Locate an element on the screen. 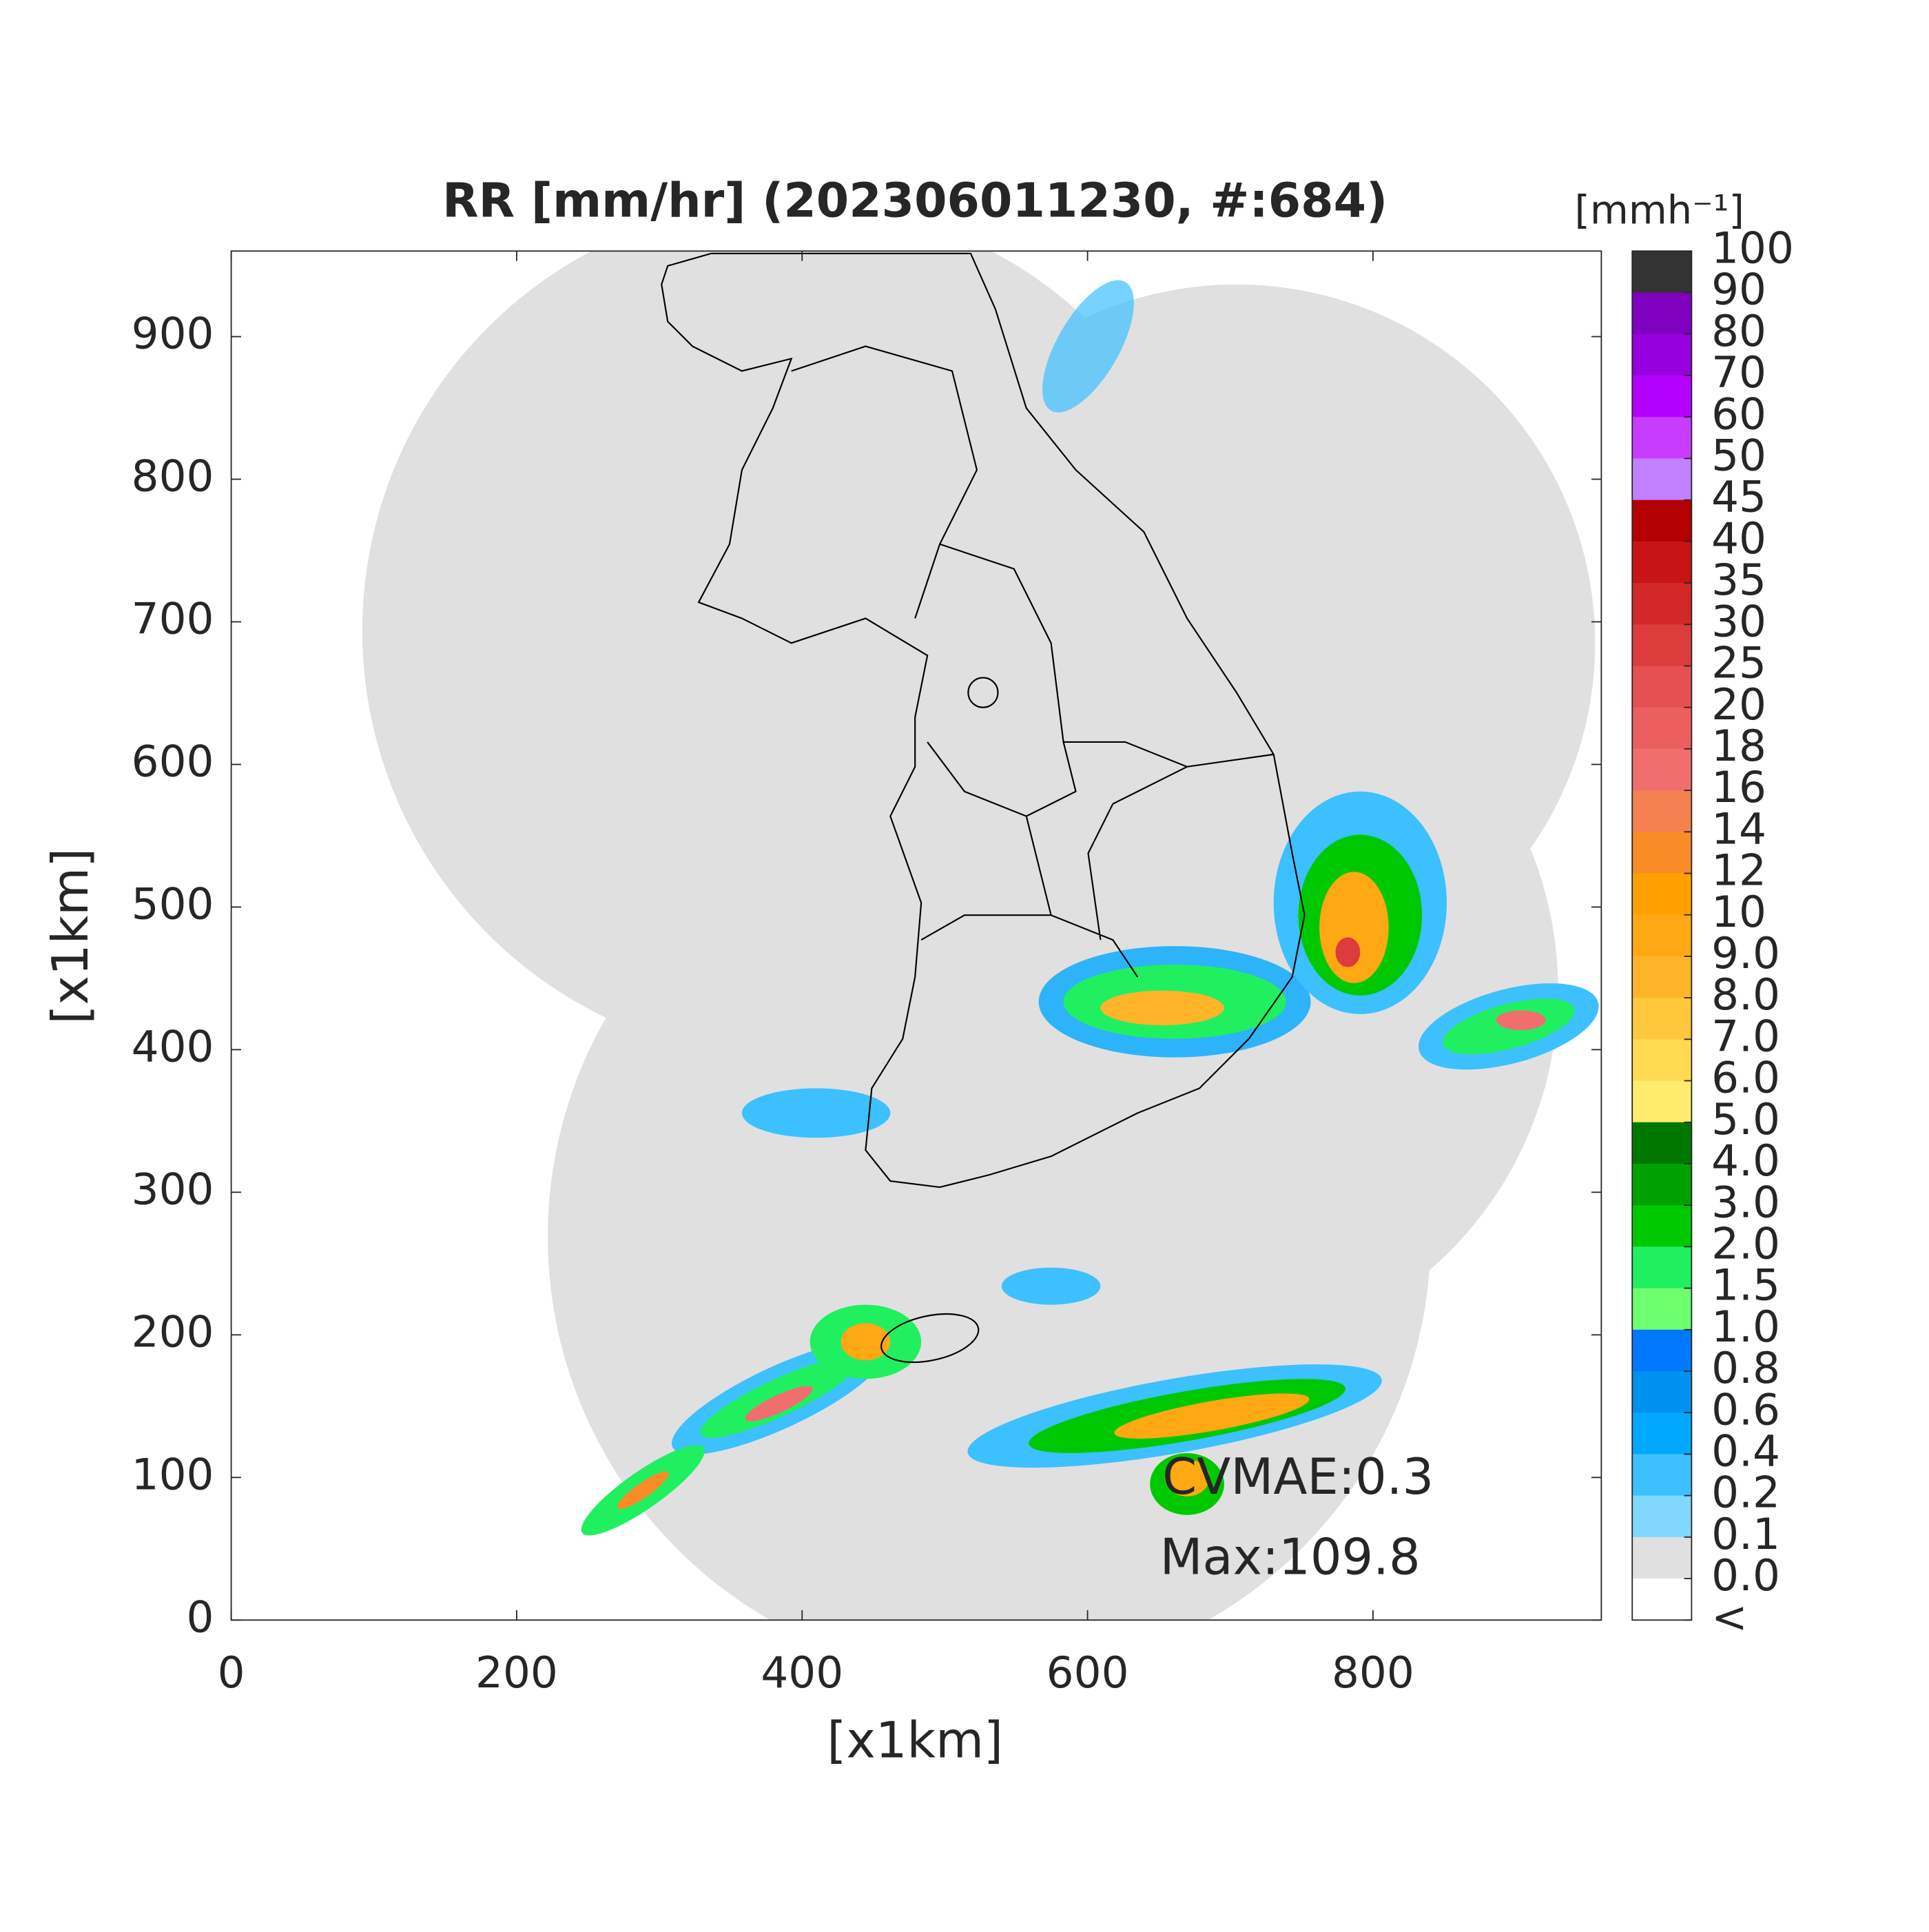  colorbar-frame is located at coordinates (1662, 935).